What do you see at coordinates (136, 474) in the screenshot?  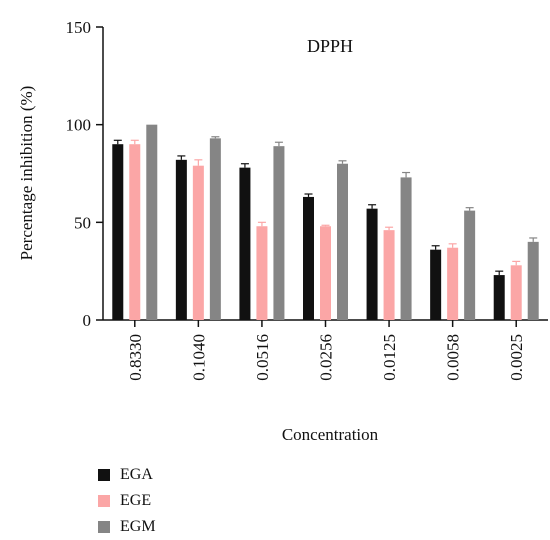 I see `legend-label: EGA` at bounding box center [136, 474].